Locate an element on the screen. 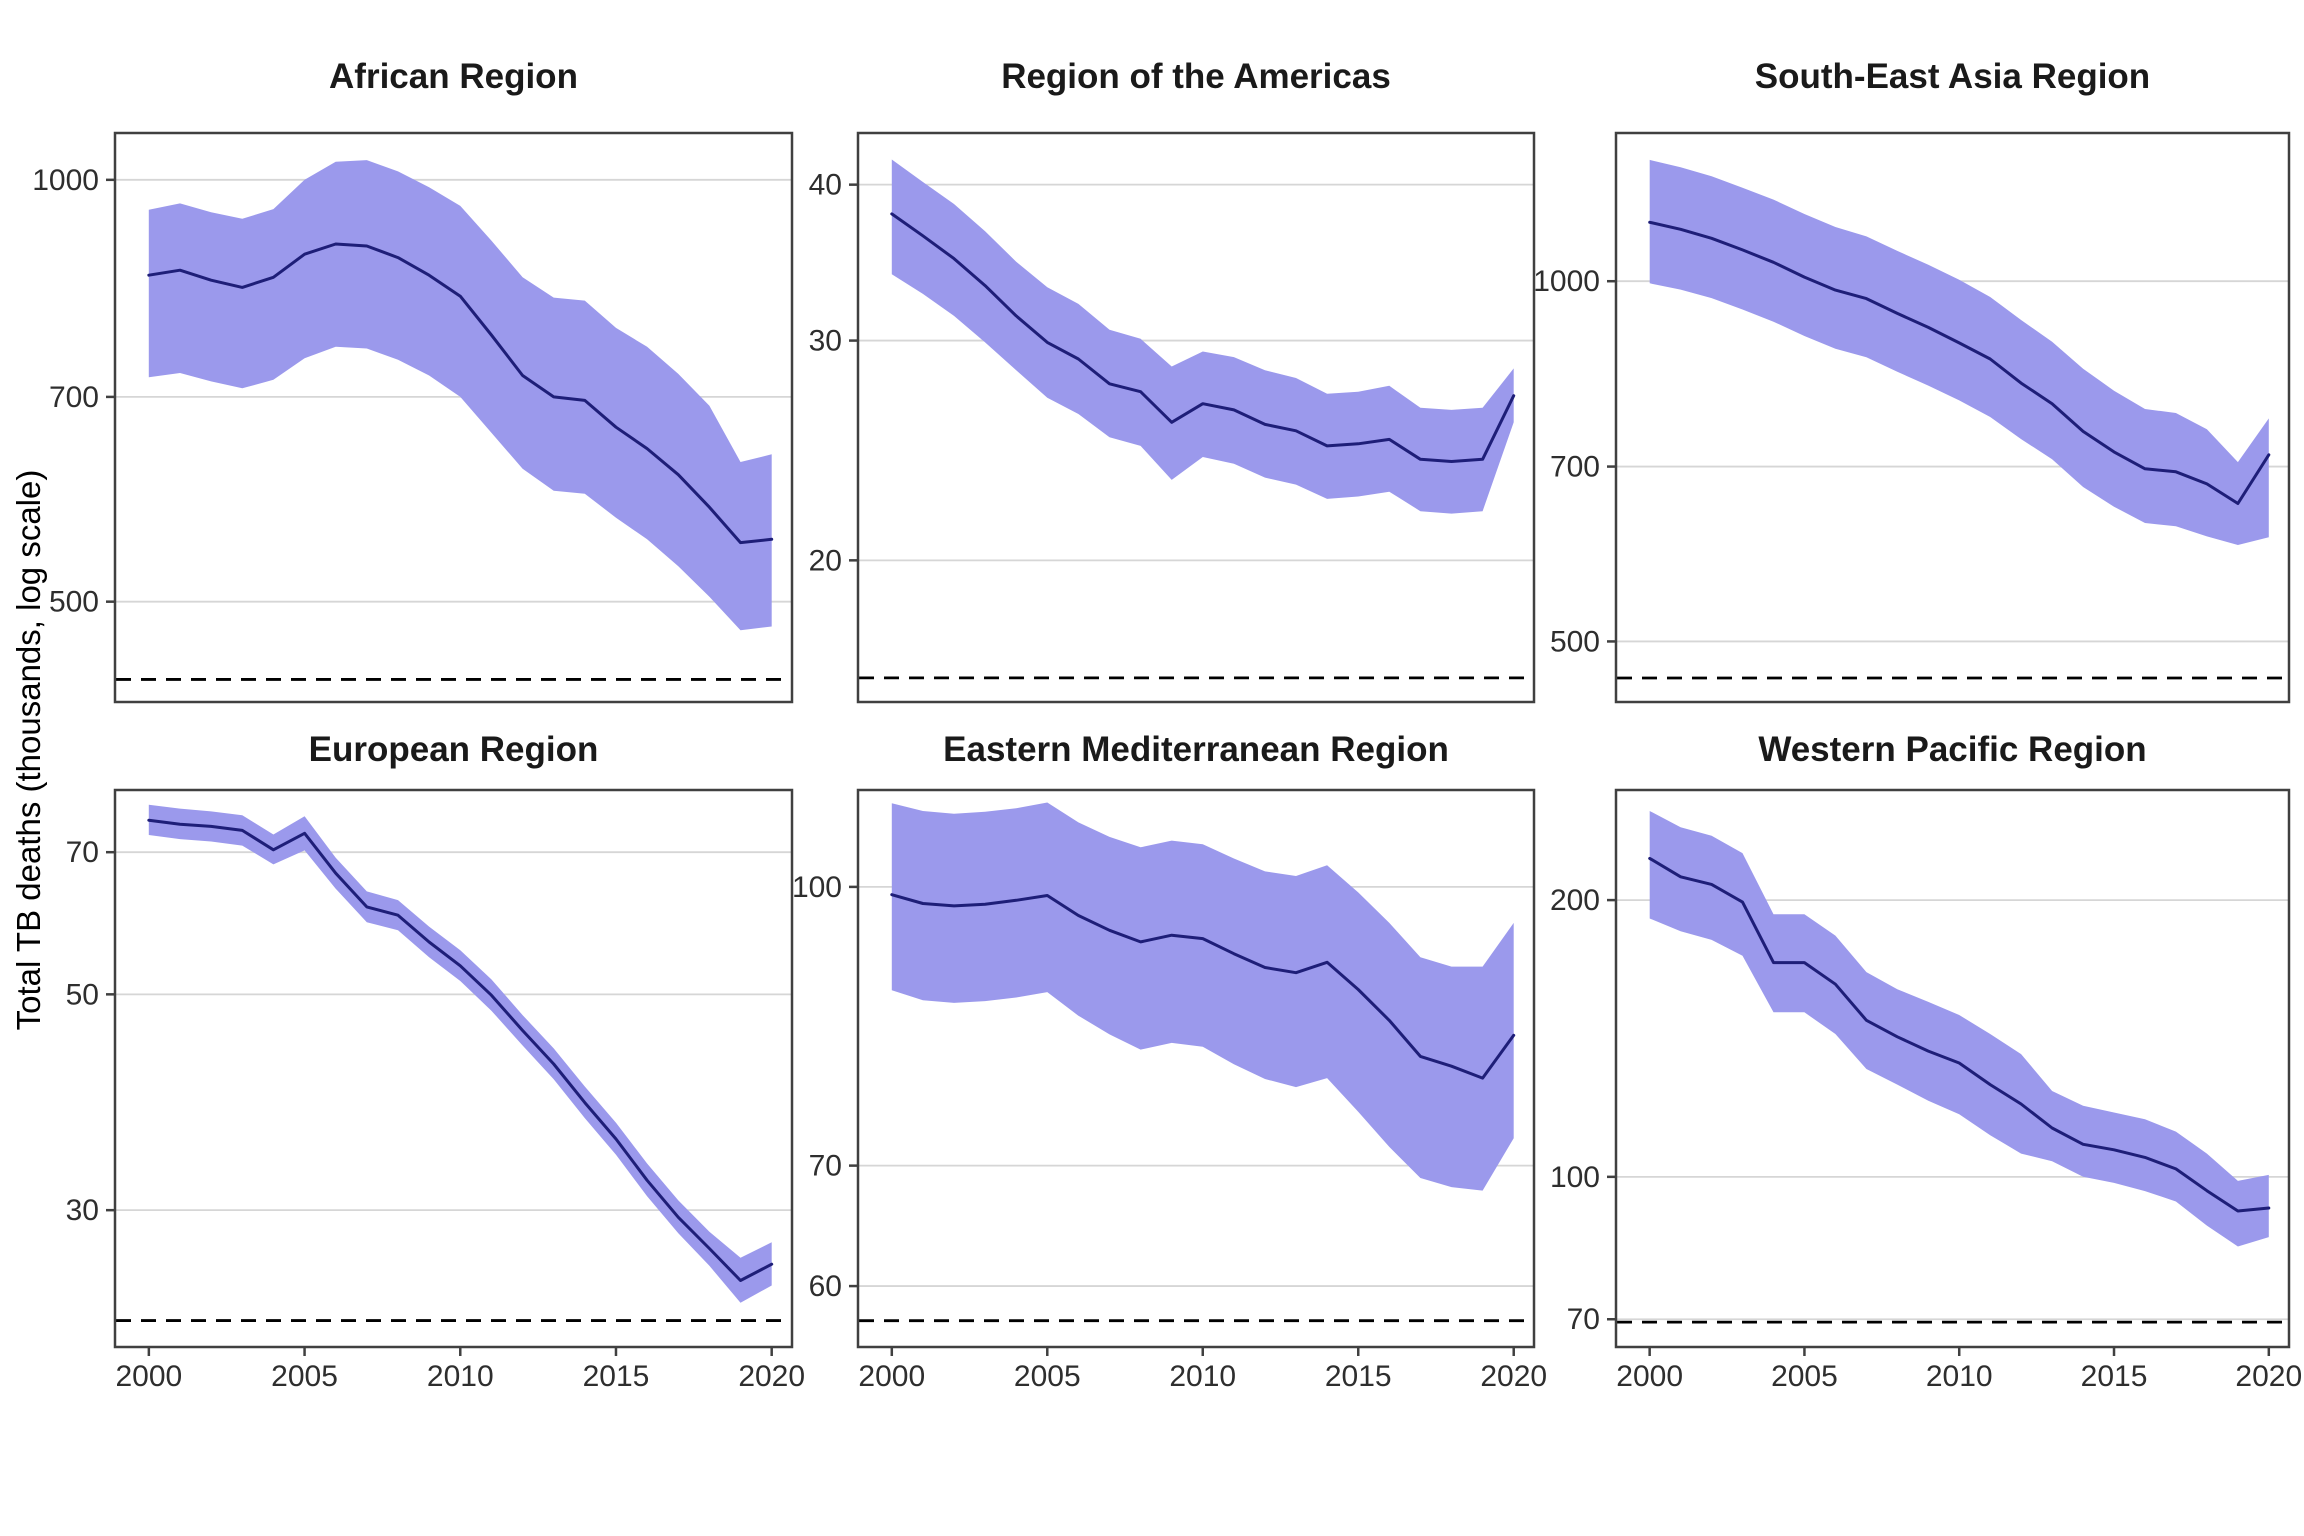  y-tick-label: 200 is located at coordinates (1575, 900).